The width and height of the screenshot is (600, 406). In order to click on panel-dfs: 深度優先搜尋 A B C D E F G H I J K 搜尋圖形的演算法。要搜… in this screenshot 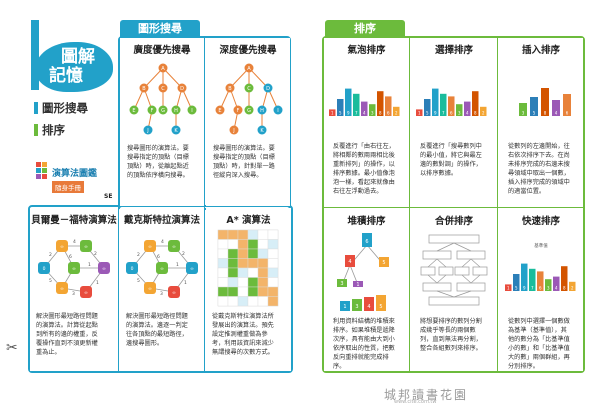, I will do `click(248, 122)`.